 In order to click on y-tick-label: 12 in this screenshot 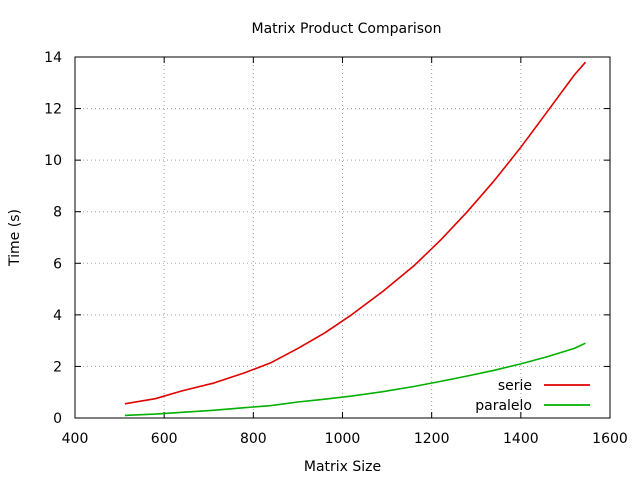, I will do `click(53, 110)`.